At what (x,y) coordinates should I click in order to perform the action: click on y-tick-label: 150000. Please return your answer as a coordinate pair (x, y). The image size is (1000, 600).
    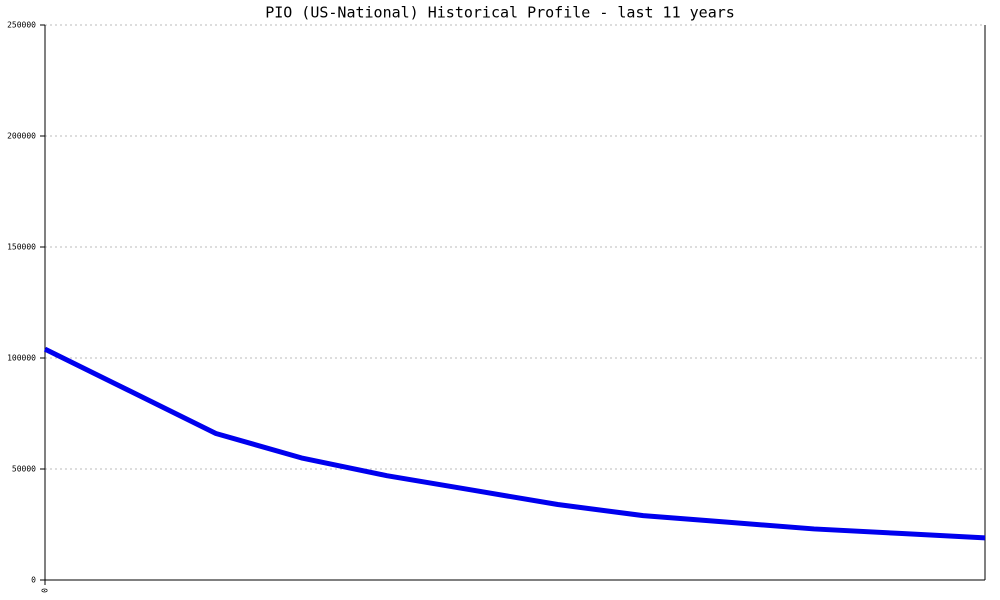
    Looking at the image, I should click on (21, 247).